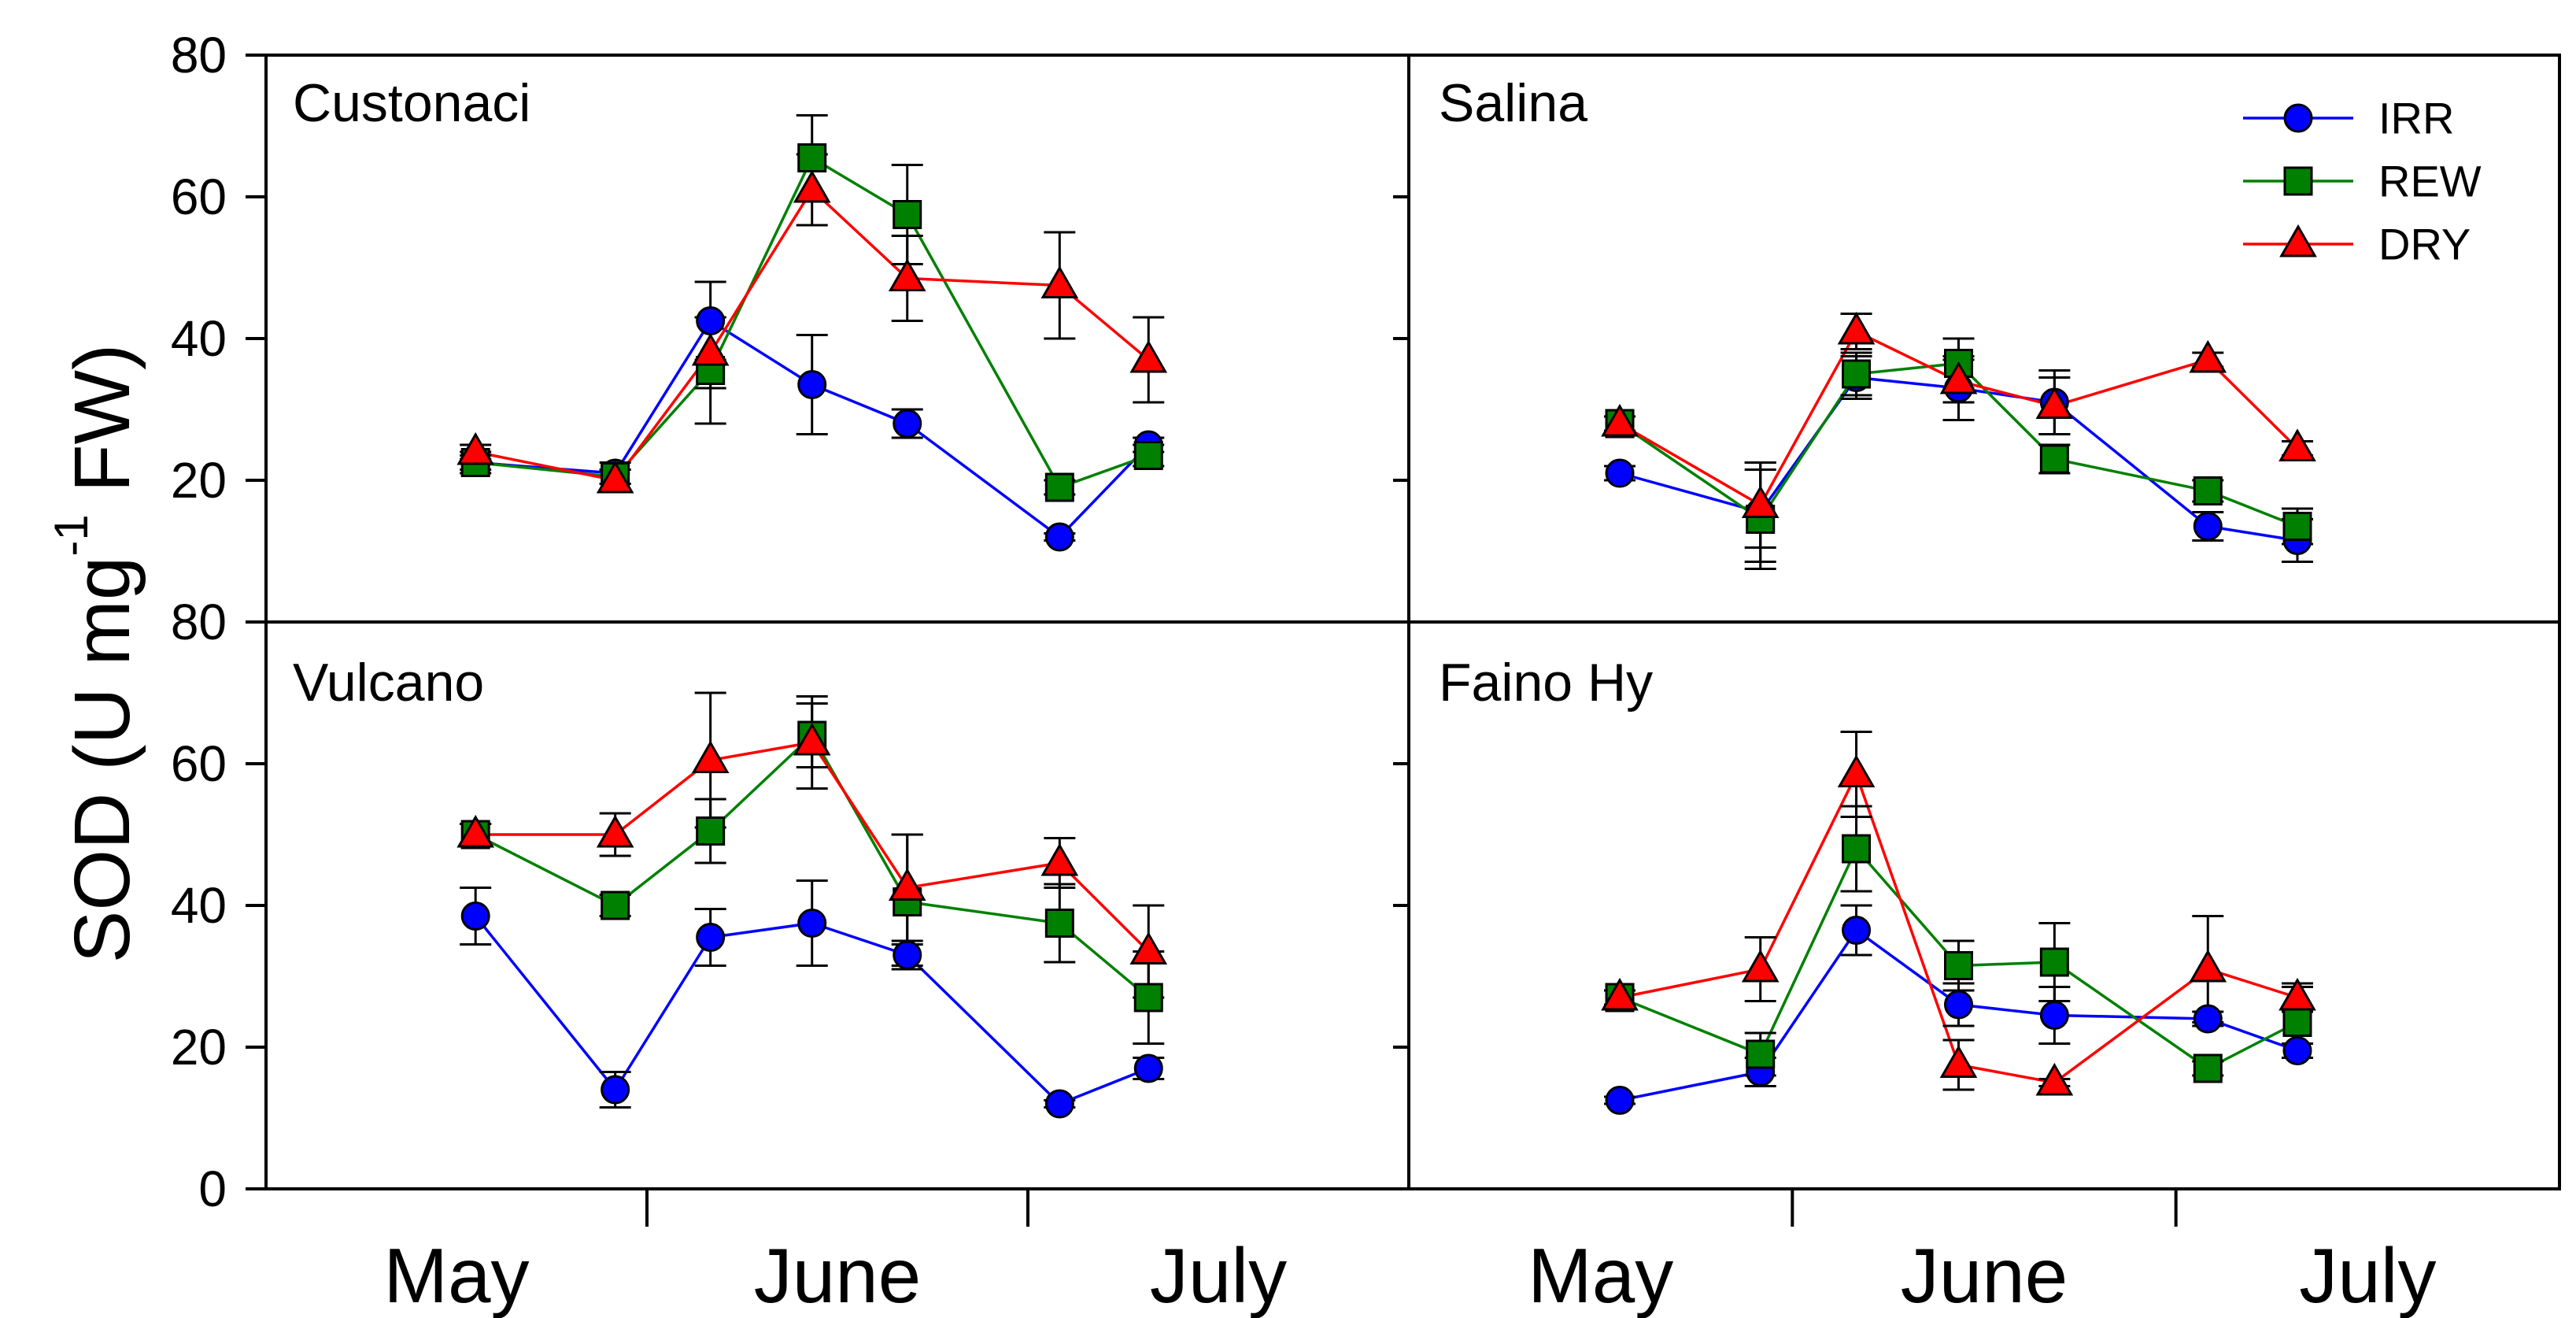 This screenshot has width=2576, height=1318. I want to click on y-tick-label: 0, so click(212, 1189).